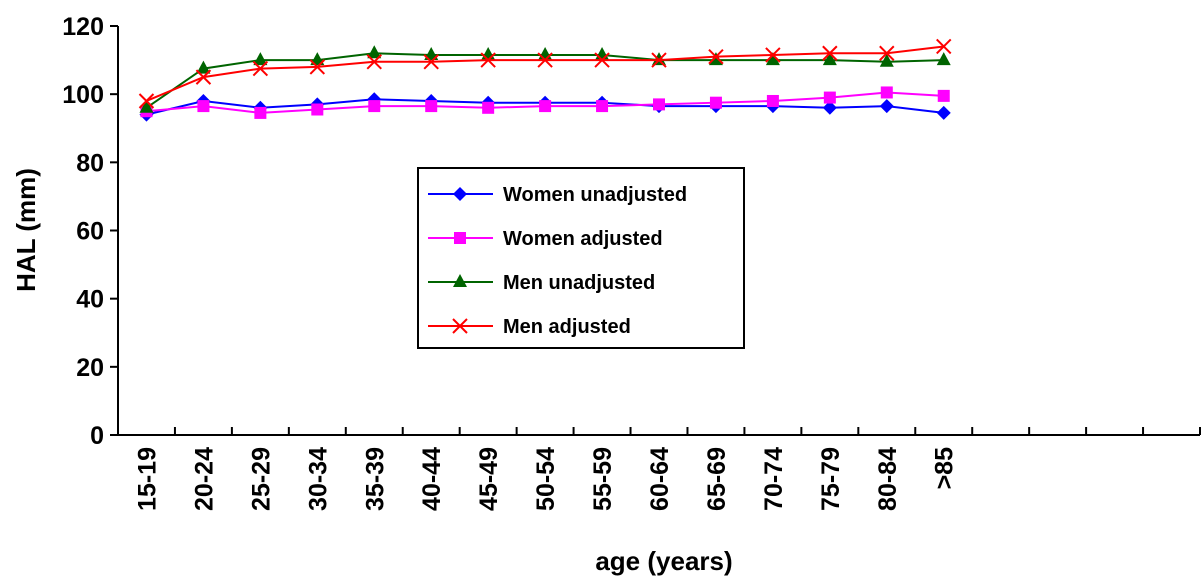  What do you see at coordinates (90, 368) in the screenshot?
I see `y-tick-label: 20` at bounding box center [90, 368].